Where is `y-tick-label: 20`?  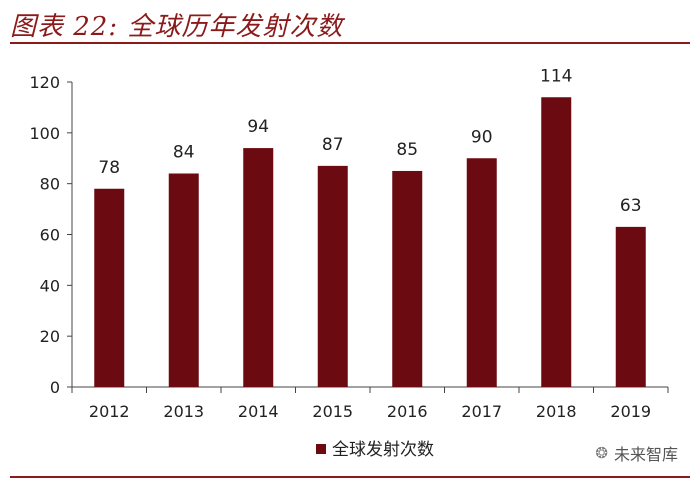
y-tick-label: 20 is located at coordinates (50, 336).